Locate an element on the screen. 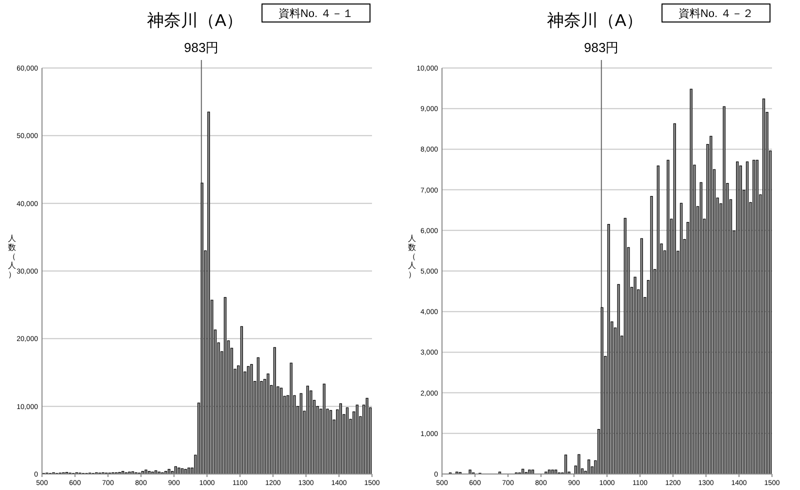 The width and height of the screenshot is (800, 490). text: 資料No. ４－２ is located at coordinates (716, 13).